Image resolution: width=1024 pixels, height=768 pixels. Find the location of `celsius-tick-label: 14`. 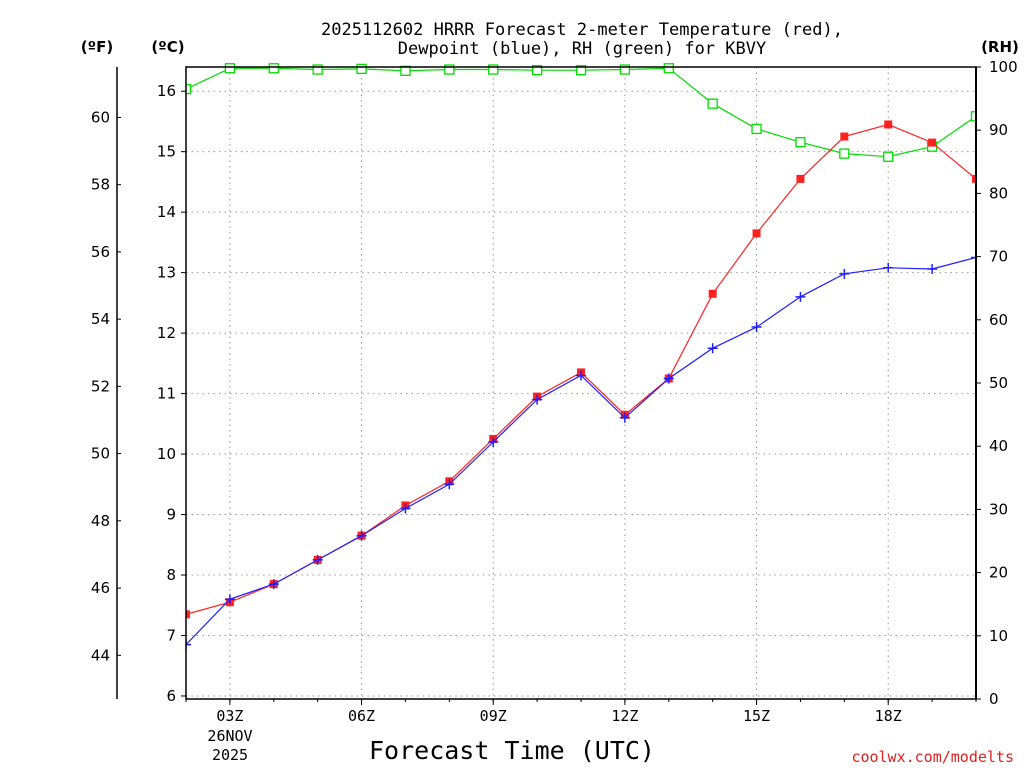

celsius-tick-label: 14 is located at coordinates (166, 212).